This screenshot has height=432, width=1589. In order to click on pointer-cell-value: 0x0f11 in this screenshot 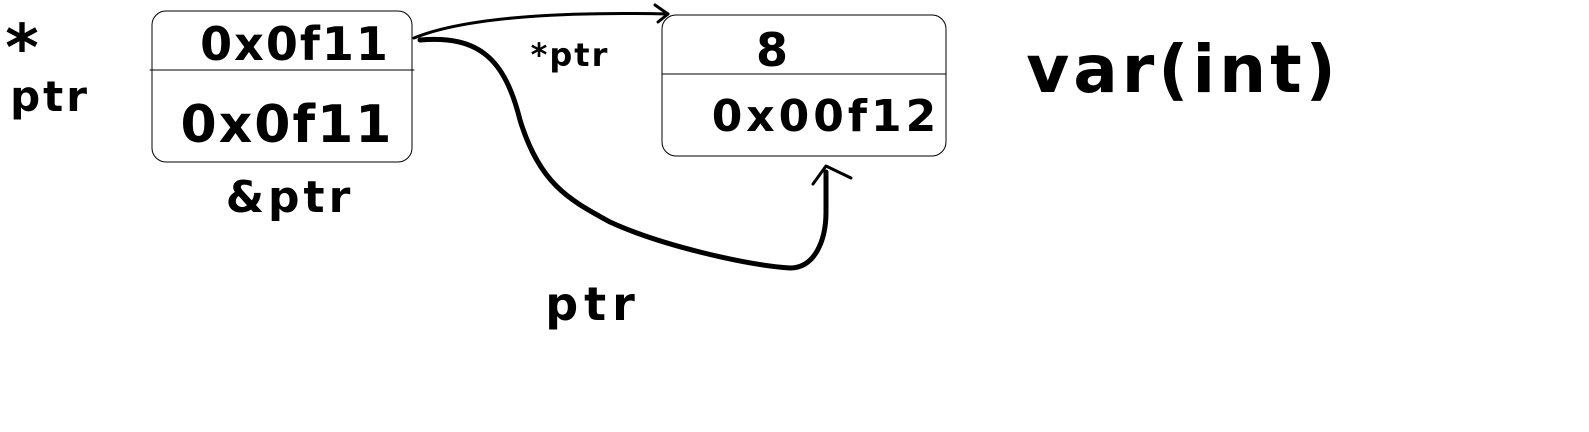, I will do `click(295, 44)`.